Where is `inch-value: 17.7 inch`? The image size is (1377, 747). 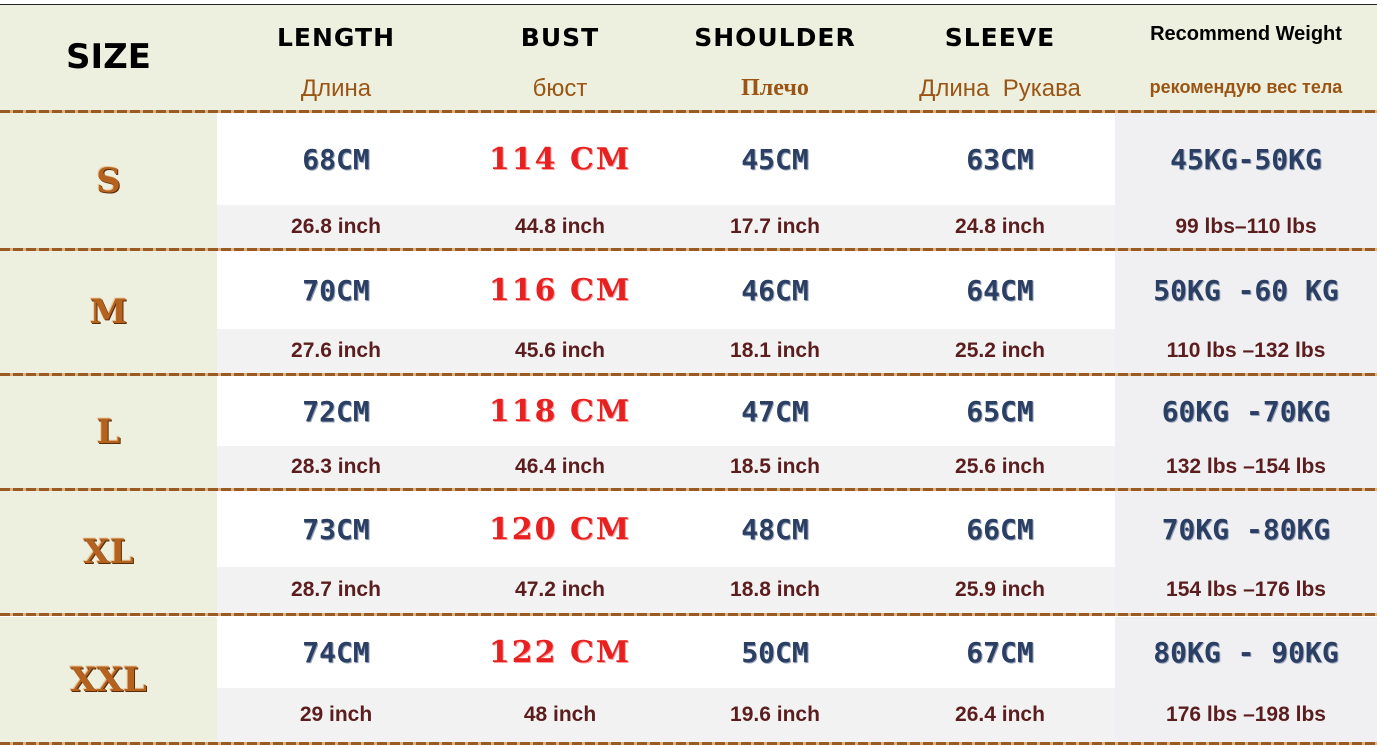 inch-value: 17.7 inch is located at coordinates (775, 226).